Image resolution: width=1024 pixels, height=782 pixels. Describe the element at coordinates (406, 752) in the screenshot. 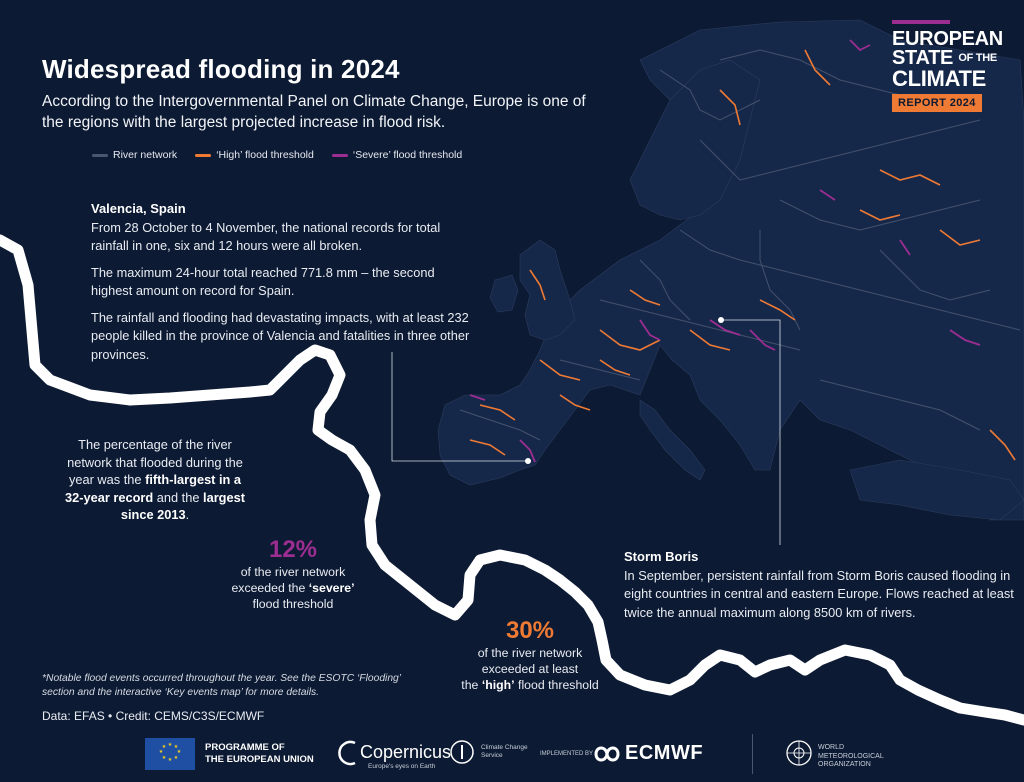

I see `copernicus-logo-text: Copernicus` at that location.